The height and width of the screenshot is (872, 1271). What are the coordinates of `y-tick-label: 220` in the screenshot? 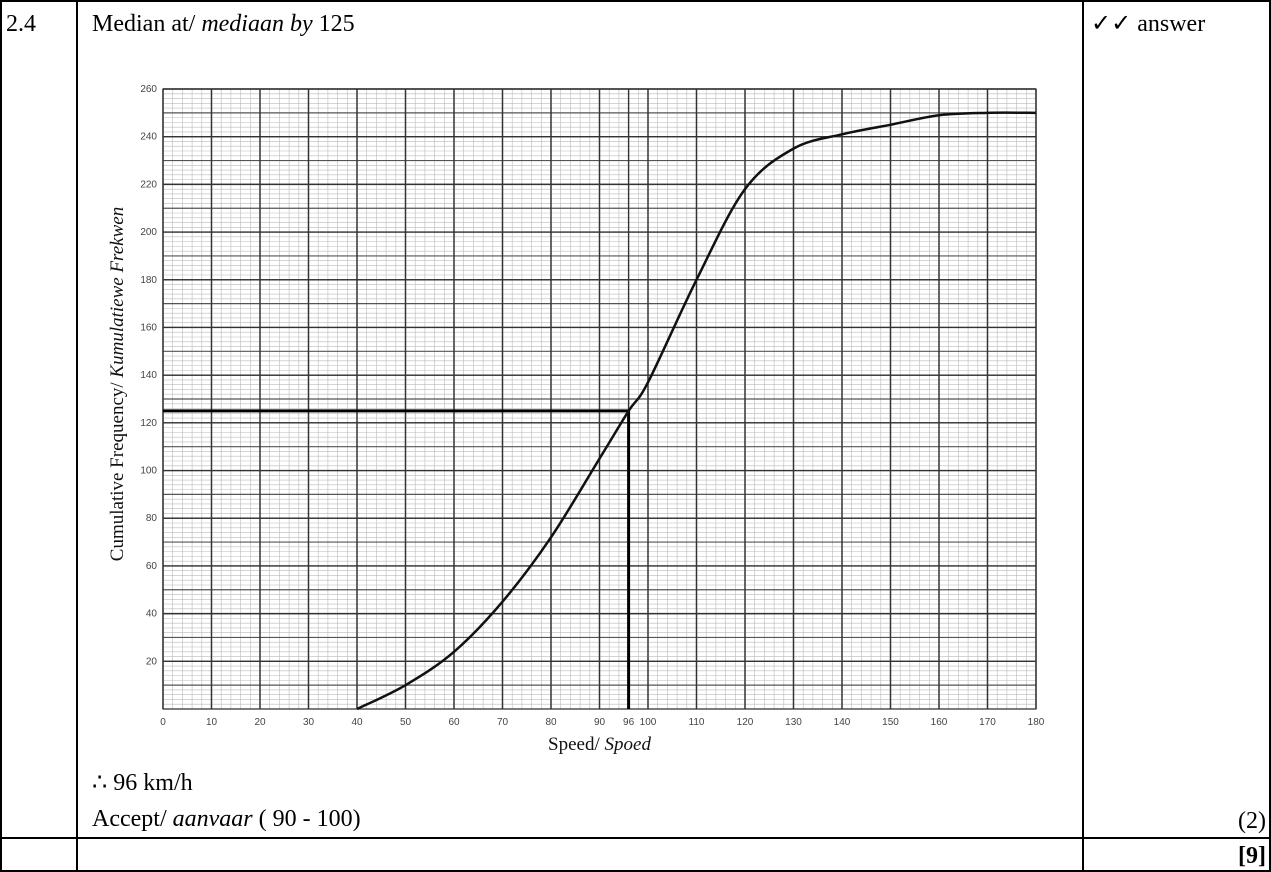 It's located at (148, 184).